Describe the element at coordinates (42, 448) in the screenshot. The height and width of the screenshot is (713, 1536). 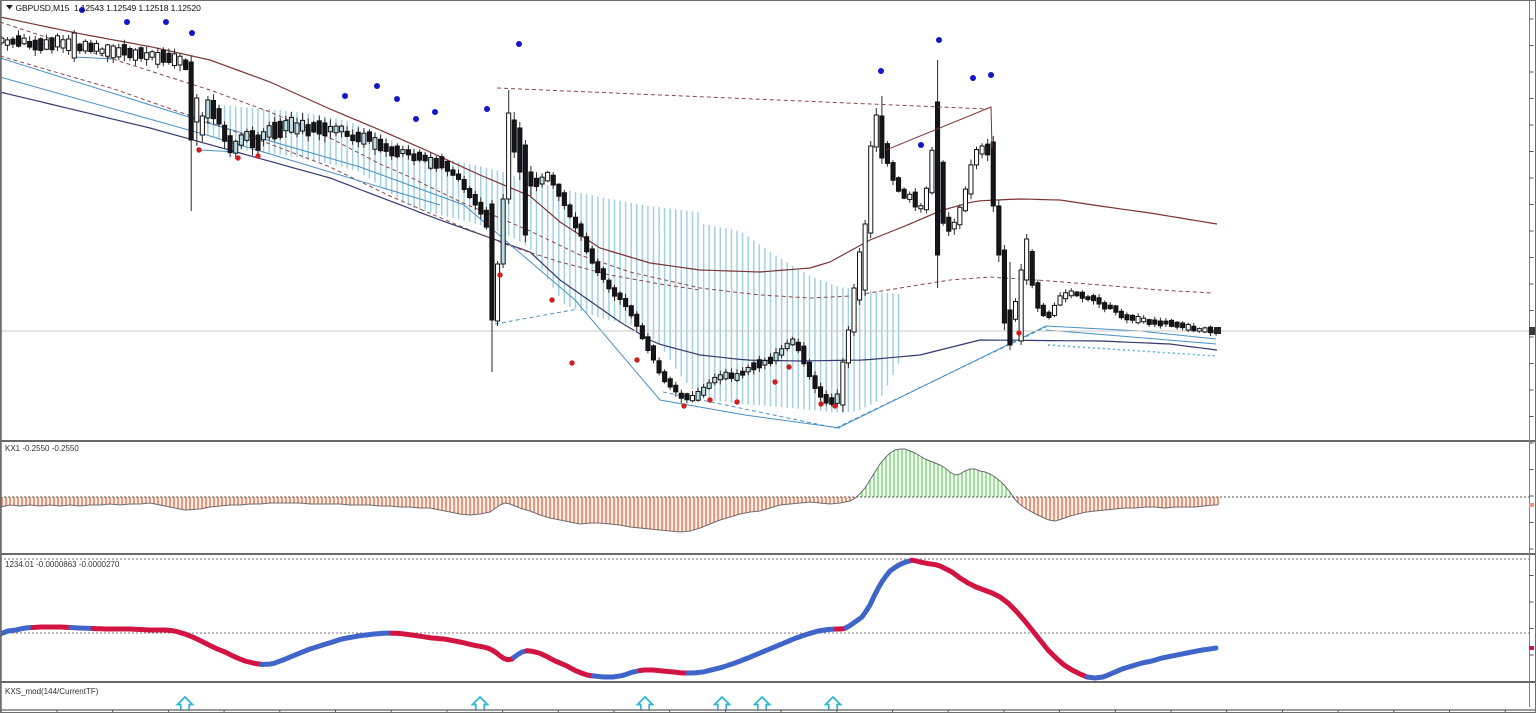
I see `svg-text: KX1 -0.2550 -0.2550` at that location.